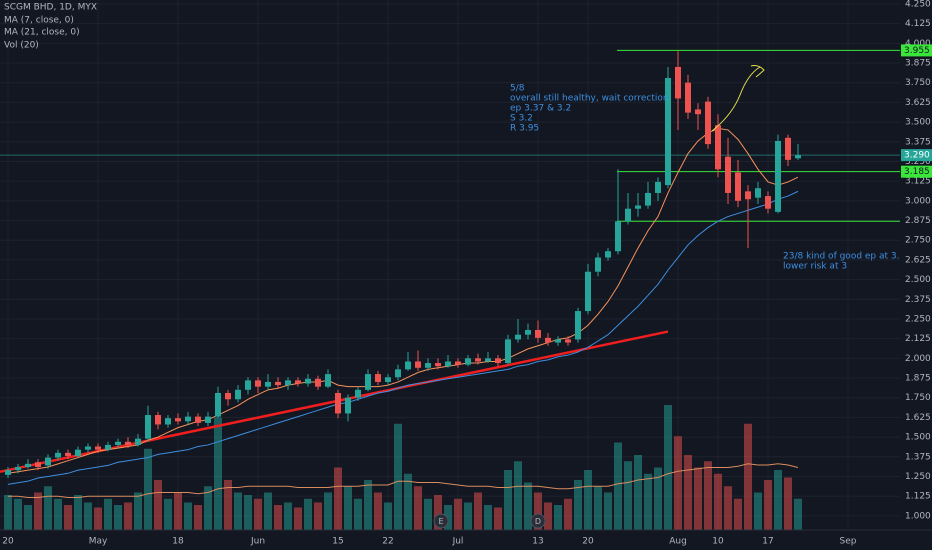  I want to click on y-tick-label: 1.875, so click(918, 379).